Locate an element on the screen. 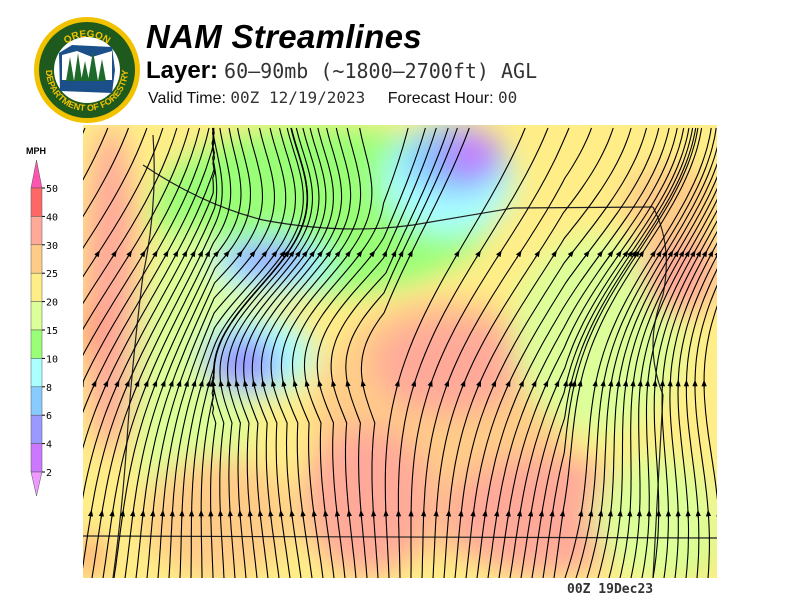 Image resolution: width=800 pixels, height=600 pixels. page-title: NAM Streamlines is located at coordinates (284, 36).